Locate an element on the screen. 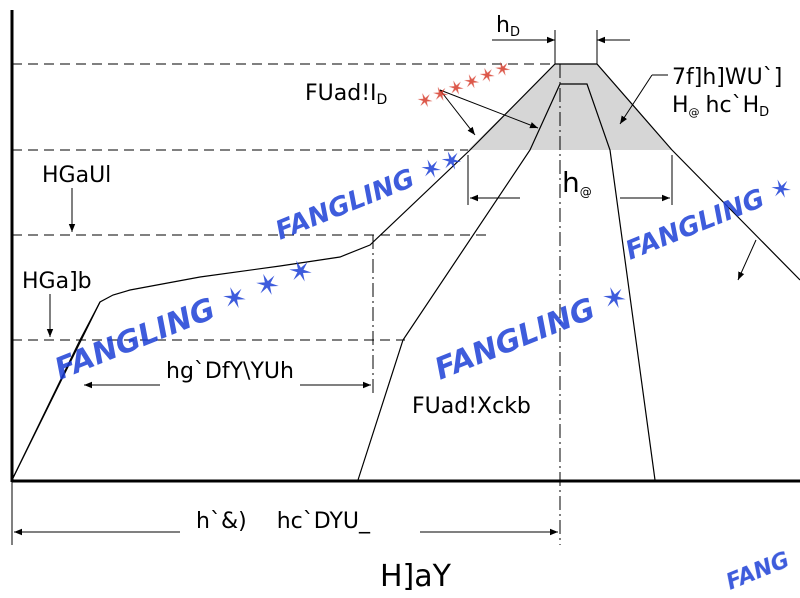  cooling-leader is located at coordinates (643, 99).